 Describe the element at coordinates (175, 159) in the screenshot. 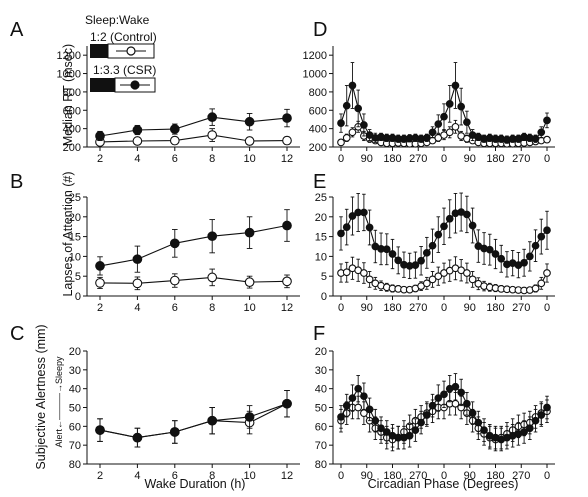

I see `x-tick-label-a-2: 6` at that location.